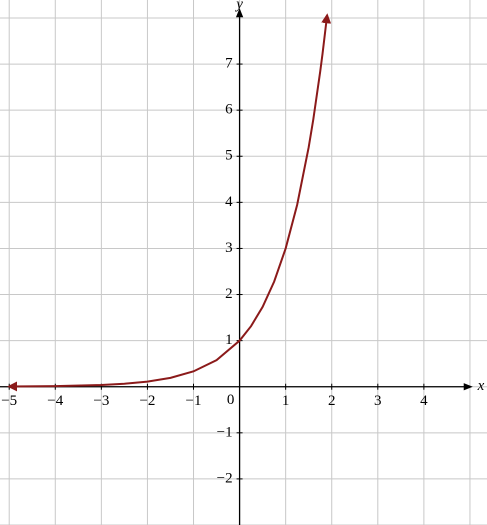 This screenshot has height=525, width=487. I want to click on y-axis-label: y, so click(238, 6).